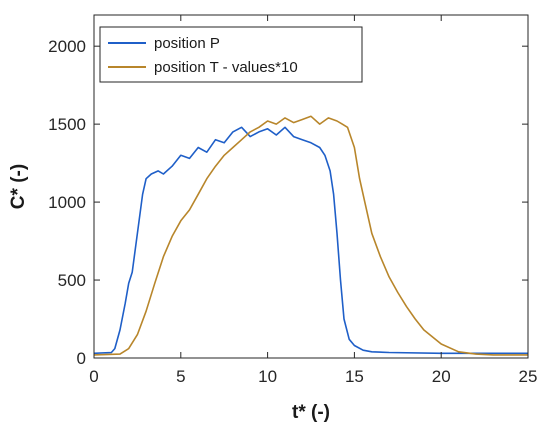 Image resolution: width=550 pixels, height=440 pixels. Describe the element at coordinates (180, 376) in the screenshot. I see `x-tick-label: 5` at that location.